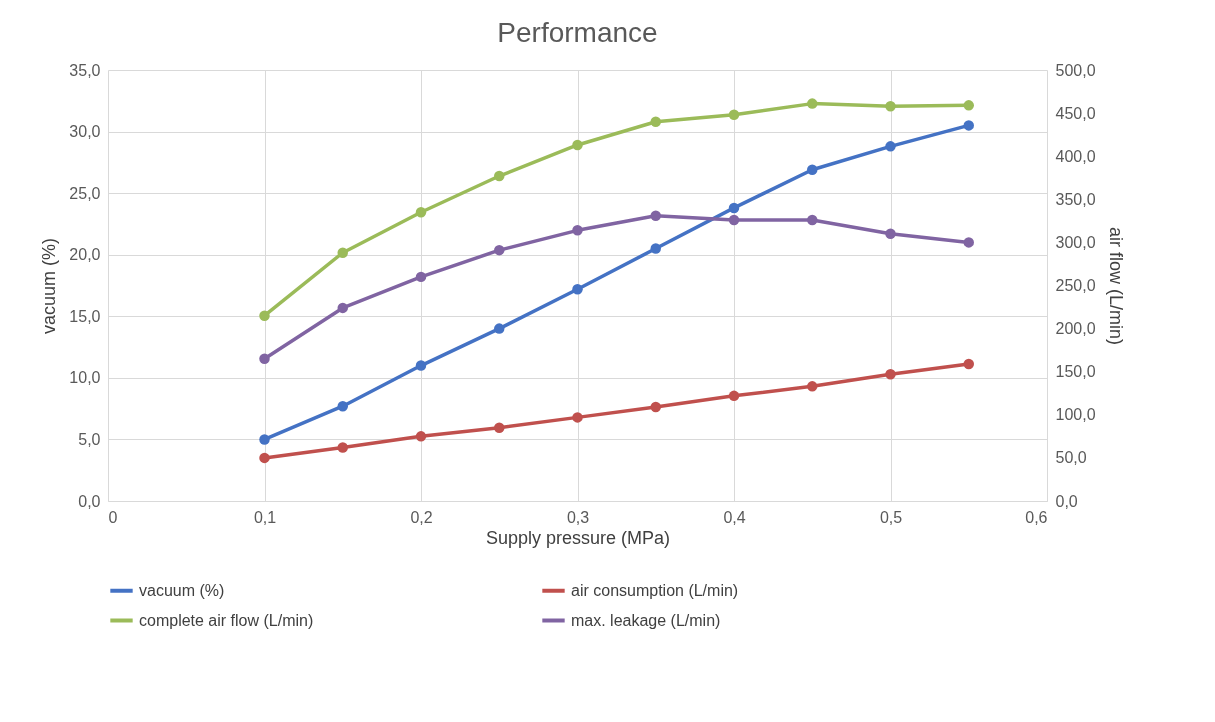  I want to click on y-tick-label: 20,0, so click(85, 255).